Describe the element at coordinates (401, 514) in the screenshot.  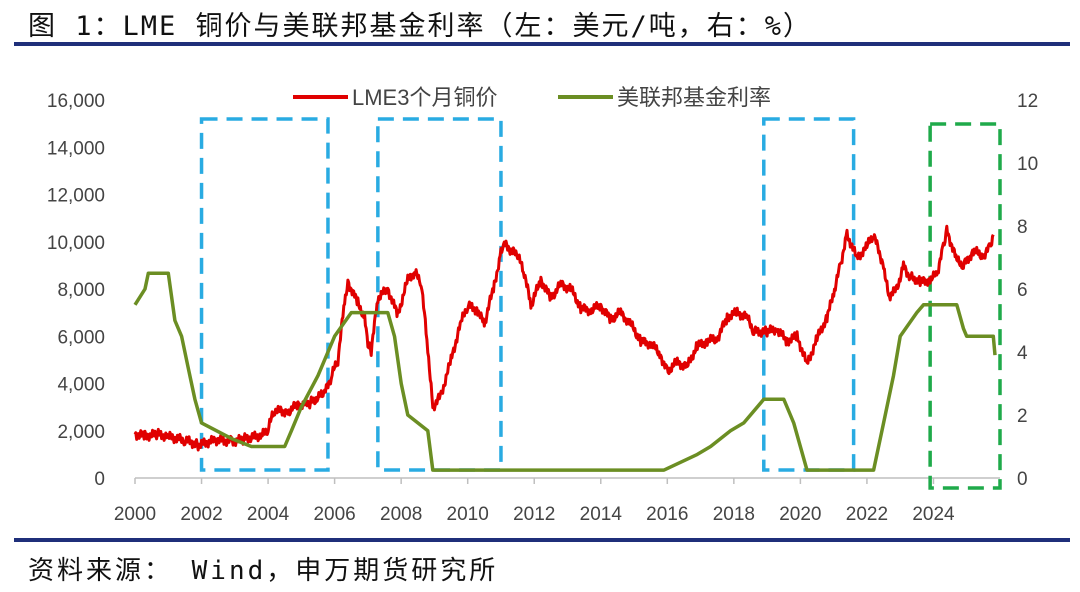
I see `x-tick-label: 2008` at that location.